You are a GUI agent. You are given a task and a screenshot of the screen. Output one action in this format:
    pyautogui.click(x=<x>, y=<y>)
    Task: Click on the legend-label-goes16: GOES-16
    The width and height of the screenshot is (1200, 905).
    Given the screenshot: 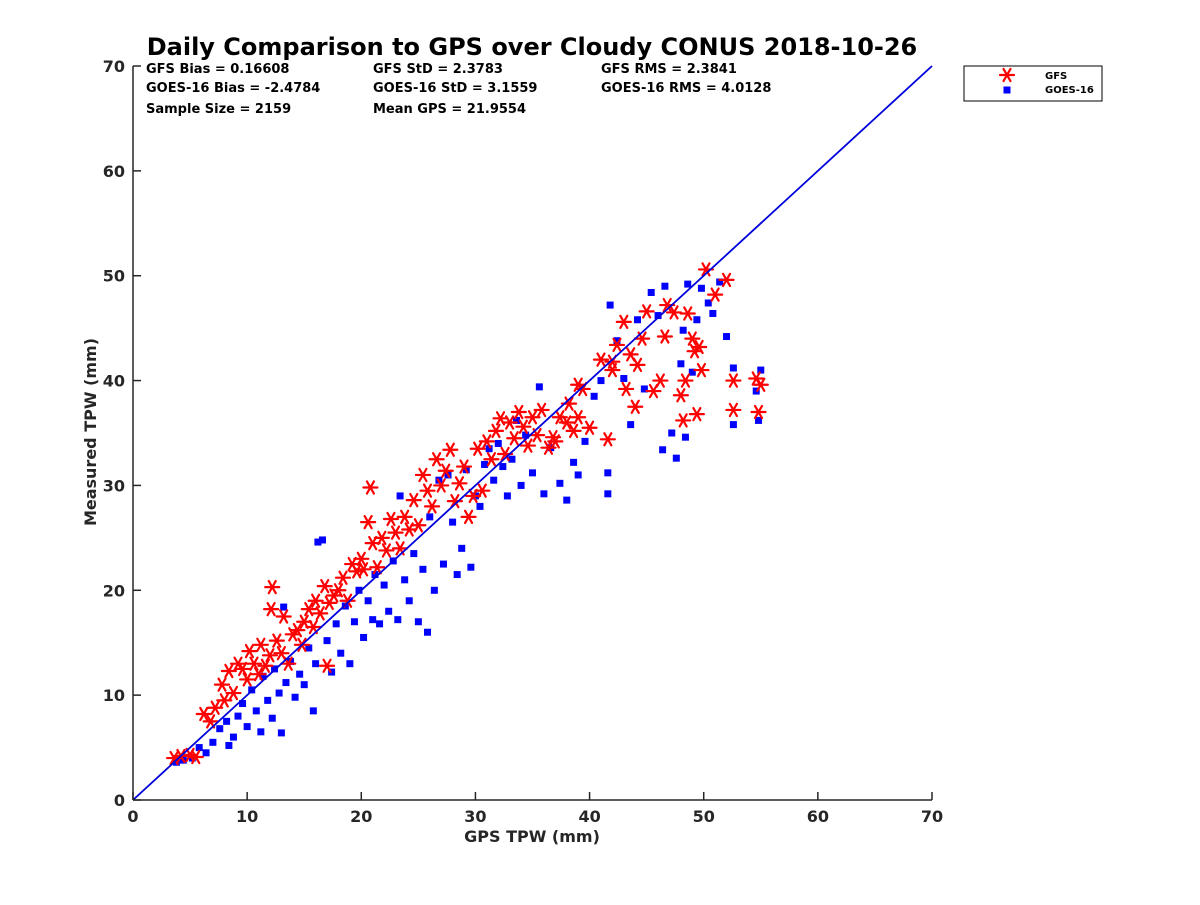 What is the action you would take?
    pyautogui.click(x=1069, y=90)
    